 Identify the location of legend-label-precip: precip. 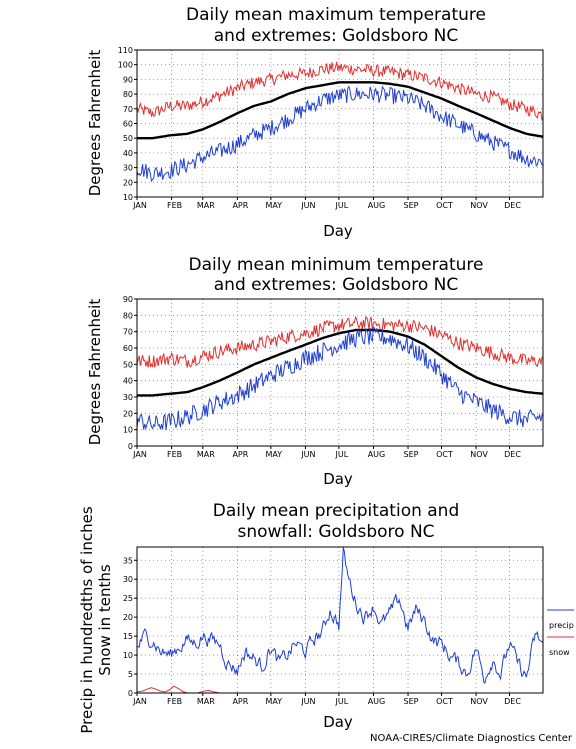
(561, 625).